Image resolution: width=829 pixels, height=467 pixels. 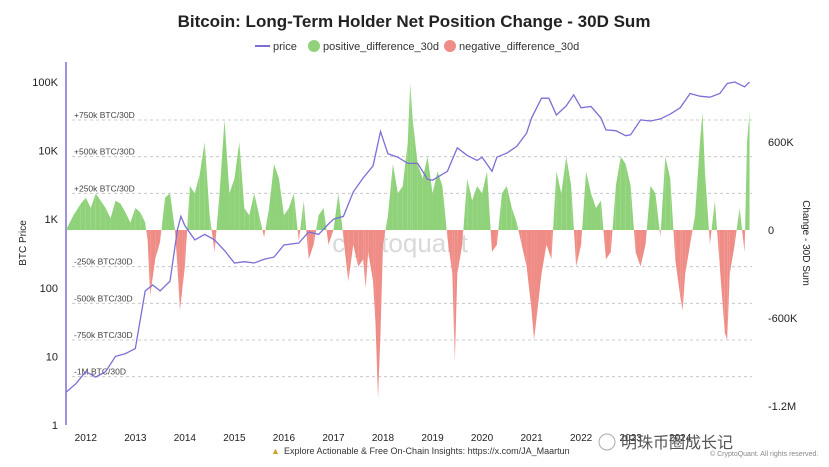 What do you see at coordinates (607, 442) in the screenshot?
I see `wm-logo-icon` at bounding box center [607, 442].